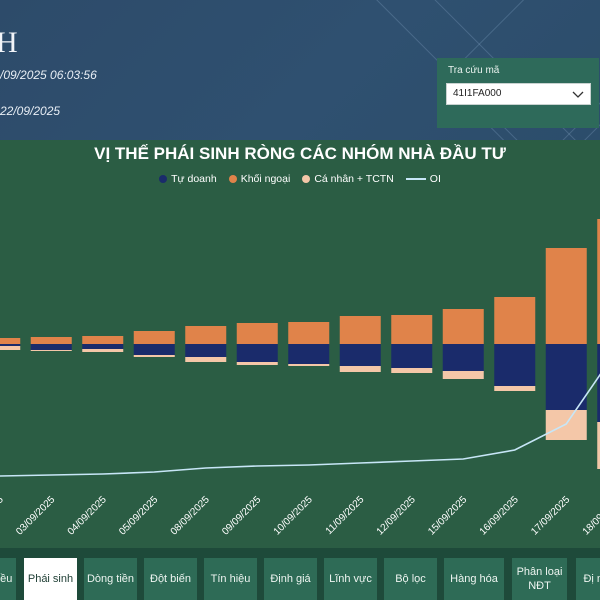 This screenshot has height=600, width=600. I want to click on tab-item: Tín hiệu, so click(230, 579).